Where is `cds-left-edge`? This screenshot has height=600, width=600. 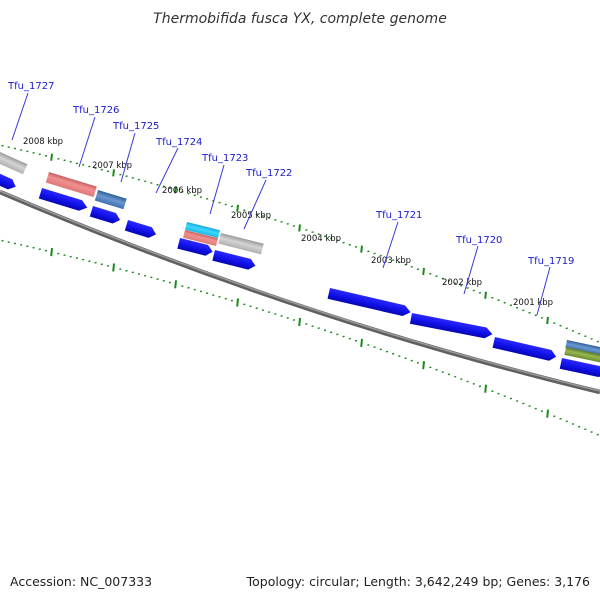 cds-left-edge is located at coordinates (8, 181).